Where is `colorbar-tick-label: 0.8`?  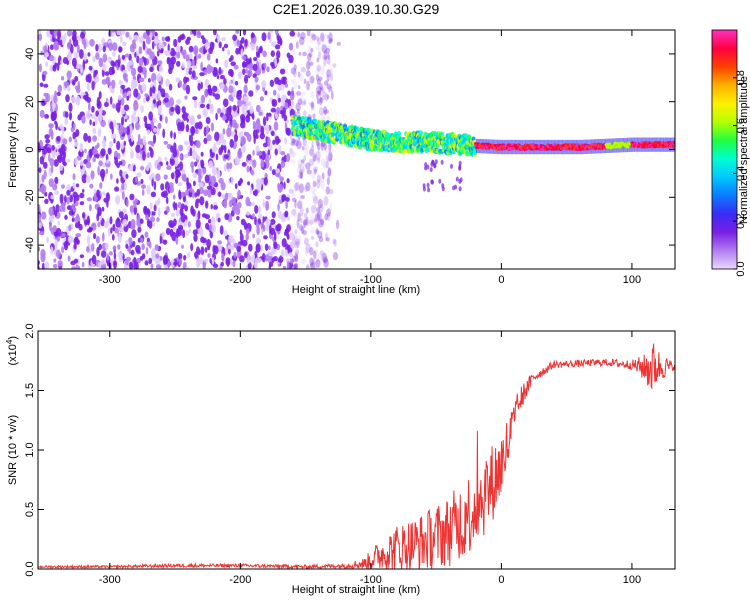 colorbar-tick-label: 0.8 is located at coordinates (741, 77).